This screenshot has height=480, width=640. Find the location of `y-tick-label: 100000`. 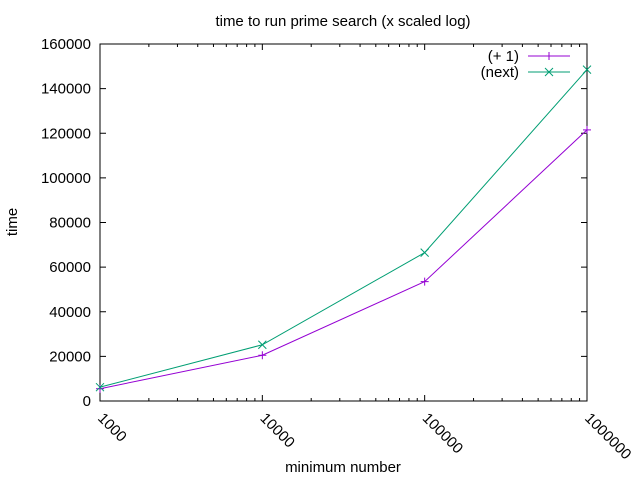

y-tick-label: 100000 is located at coordinates (66, 178).